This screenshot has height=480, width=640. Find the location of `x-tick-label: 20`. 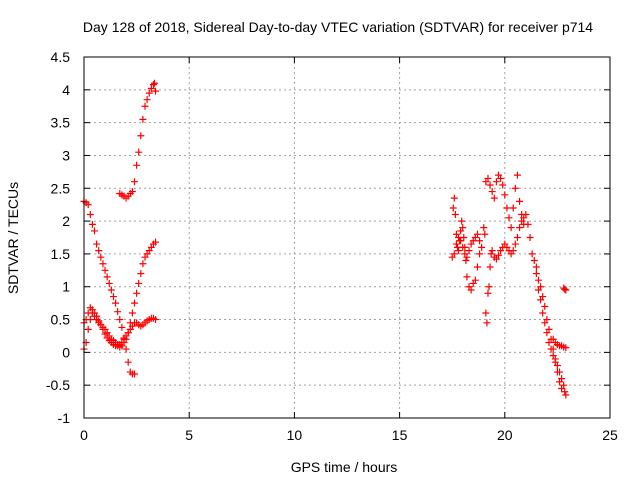

x-tick-label: 20 is located at coordinates (505, 435).